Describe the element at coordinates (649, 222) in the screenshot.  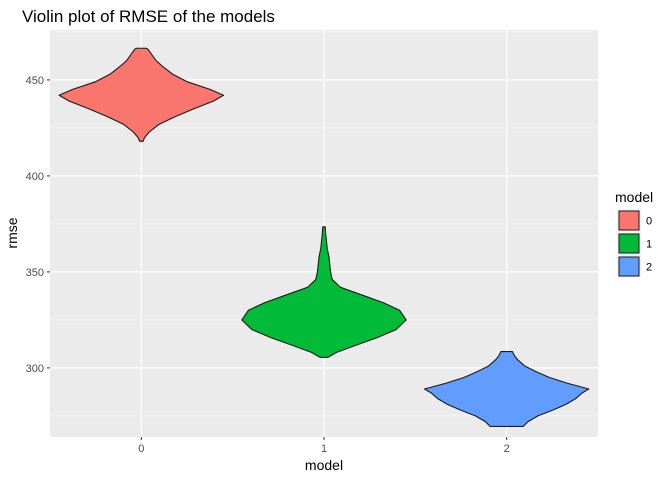
I see `legend-label-0: 0` at that location.